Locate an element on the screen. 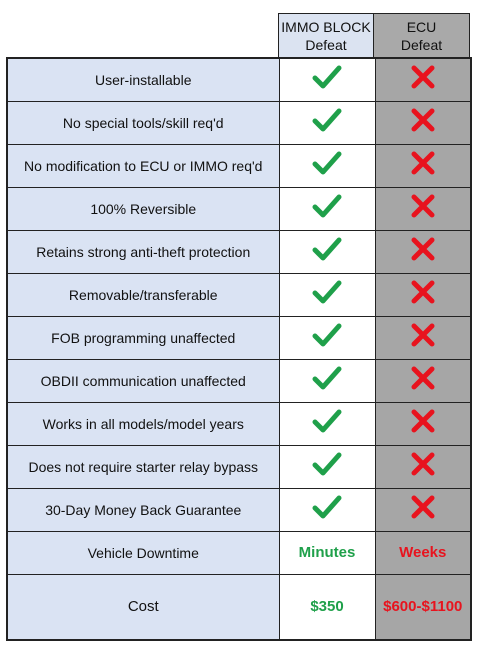 The image size is (478, 645). downtime-immo: Minutes is located at coordinates (327, 552).